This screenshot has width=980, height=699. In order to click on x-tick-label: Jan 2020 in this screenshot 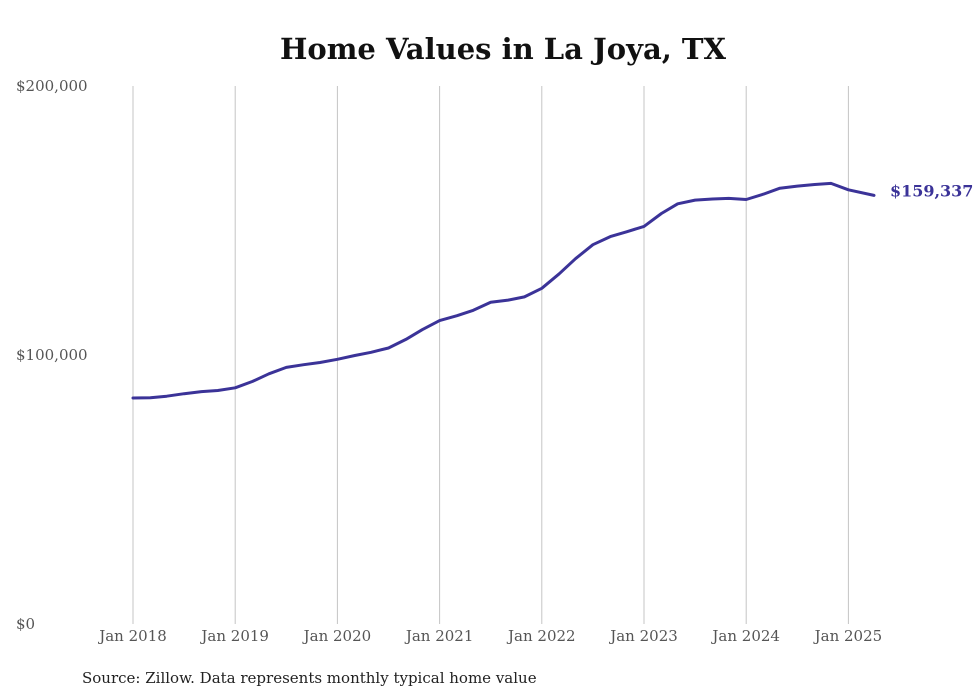, I will do `click(337, 636)`.